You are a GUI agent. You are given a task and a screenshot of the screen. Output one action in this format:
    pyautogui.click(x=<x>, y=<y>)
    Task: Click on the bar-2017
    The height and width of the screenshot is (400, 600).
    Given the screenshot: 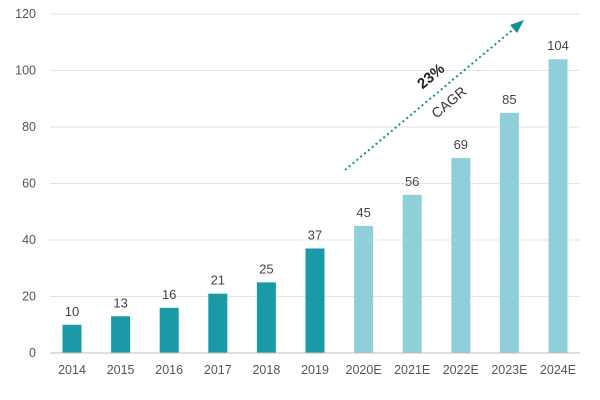 What is the action you would take?
    pyautogui.click(x=218, y=323)
    